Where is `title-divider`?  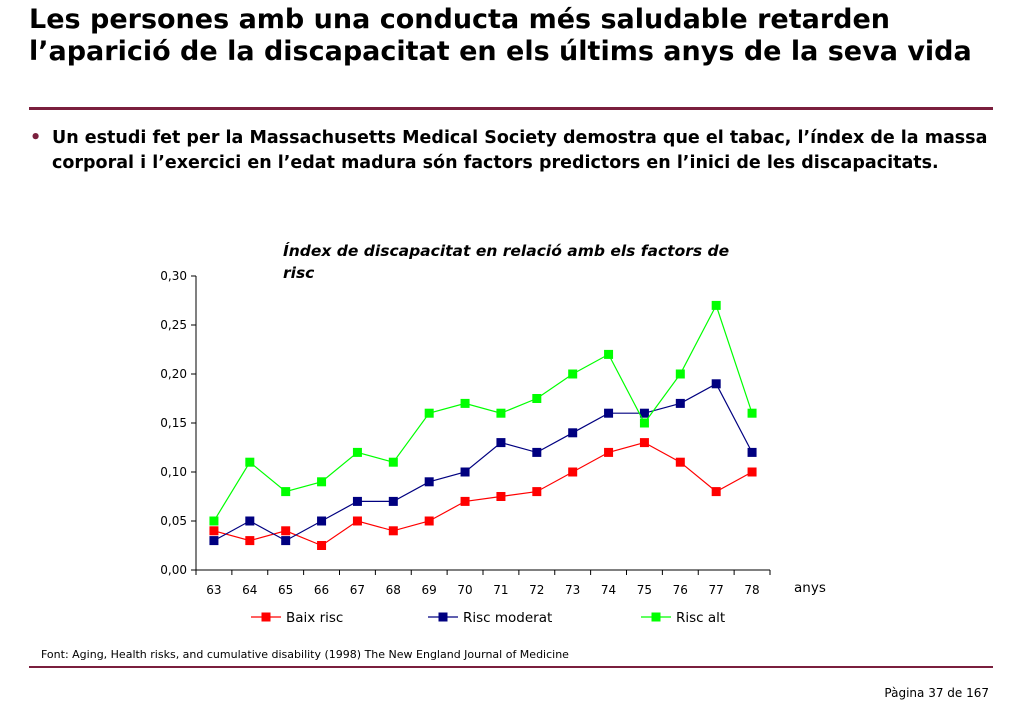 title-divider is located at coordinates (511, 108).